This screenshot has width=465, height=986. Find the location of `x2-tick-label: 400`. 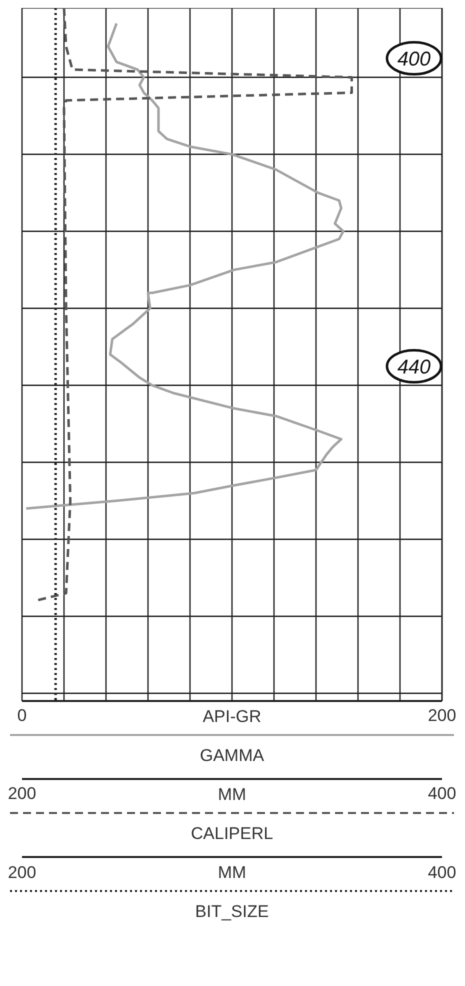

x2-tick-label: 400 is located at coordinates (442, 794).